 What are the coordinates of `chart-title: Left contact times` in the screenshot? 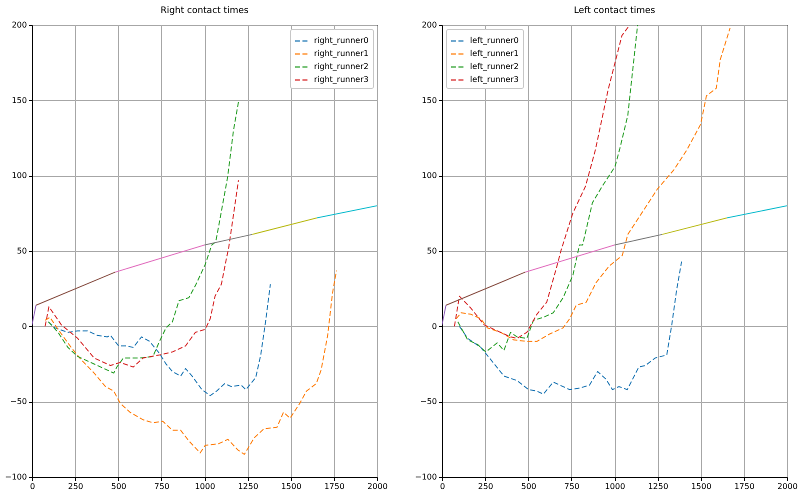 It's located at (615, 11).